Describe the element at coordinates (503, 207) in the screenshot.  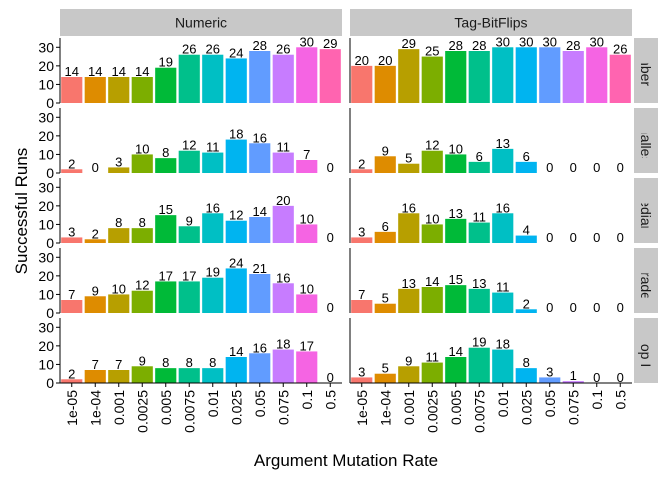
I see `bar-value-label: 16` at that location.